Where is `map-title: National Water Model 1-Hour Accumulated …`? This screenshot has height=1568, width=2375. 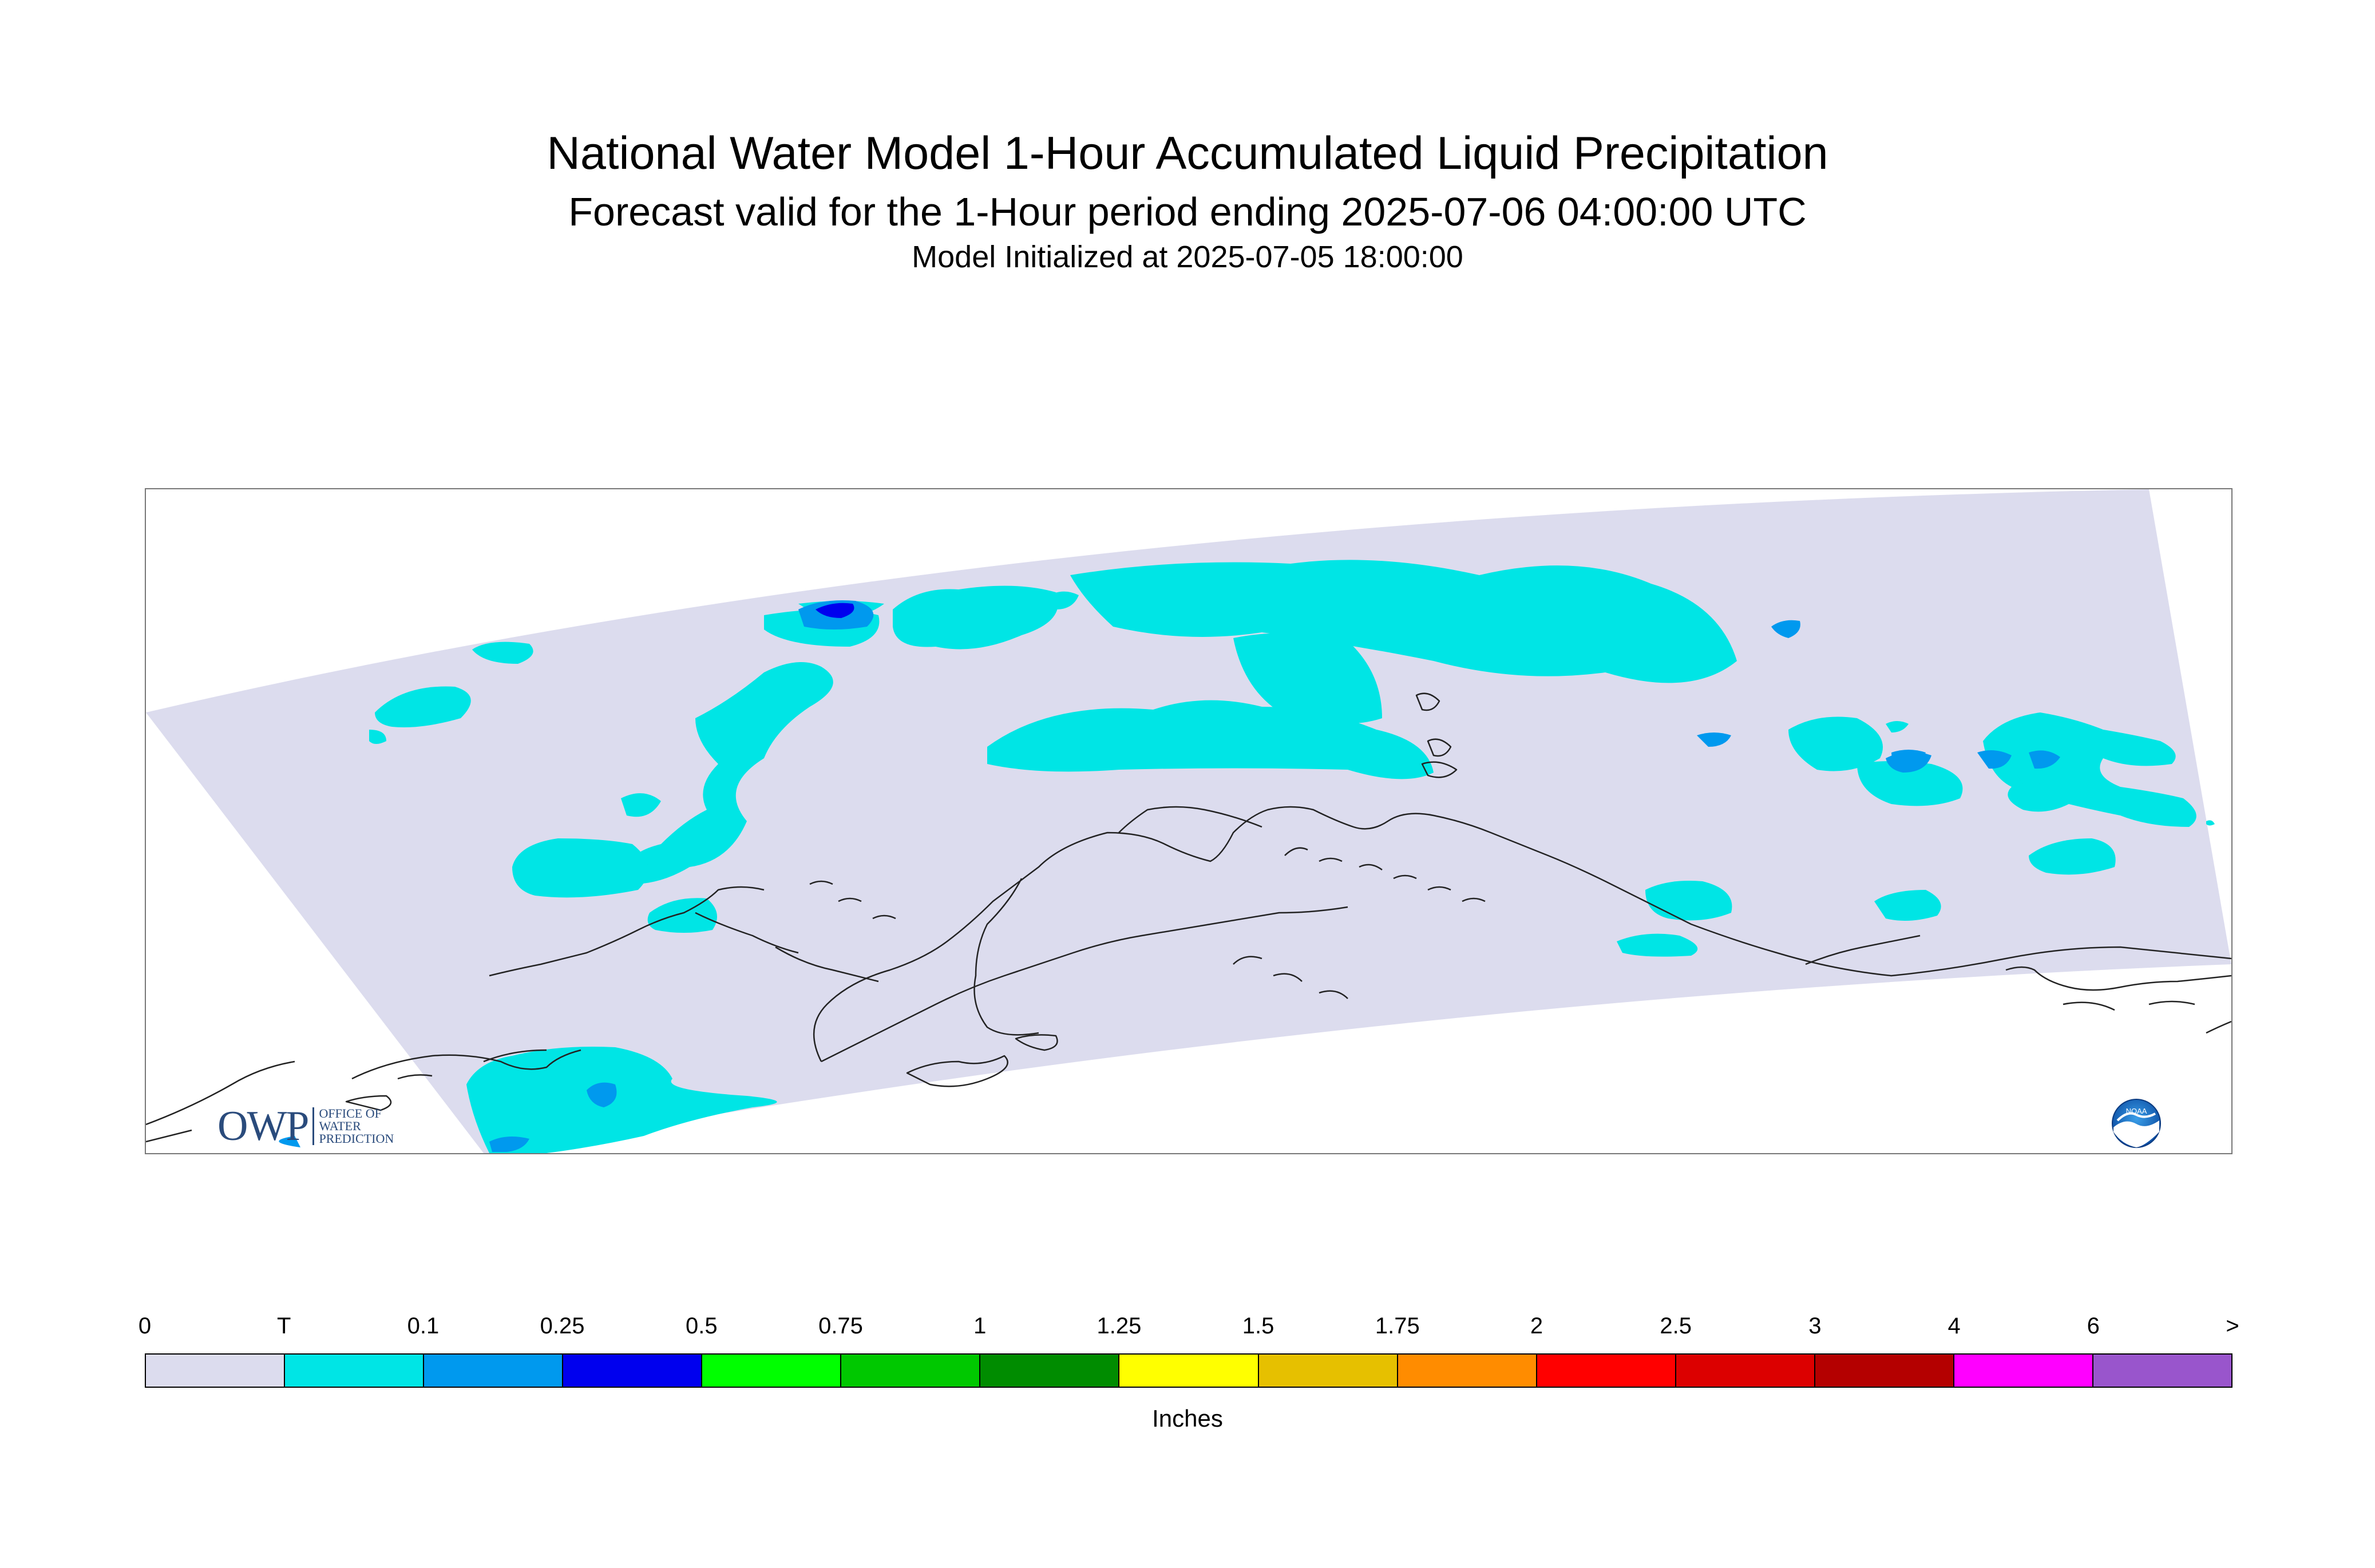
map-title: National Water Model 1-Hour Accumulated … is located at coordinates (1187, 153).